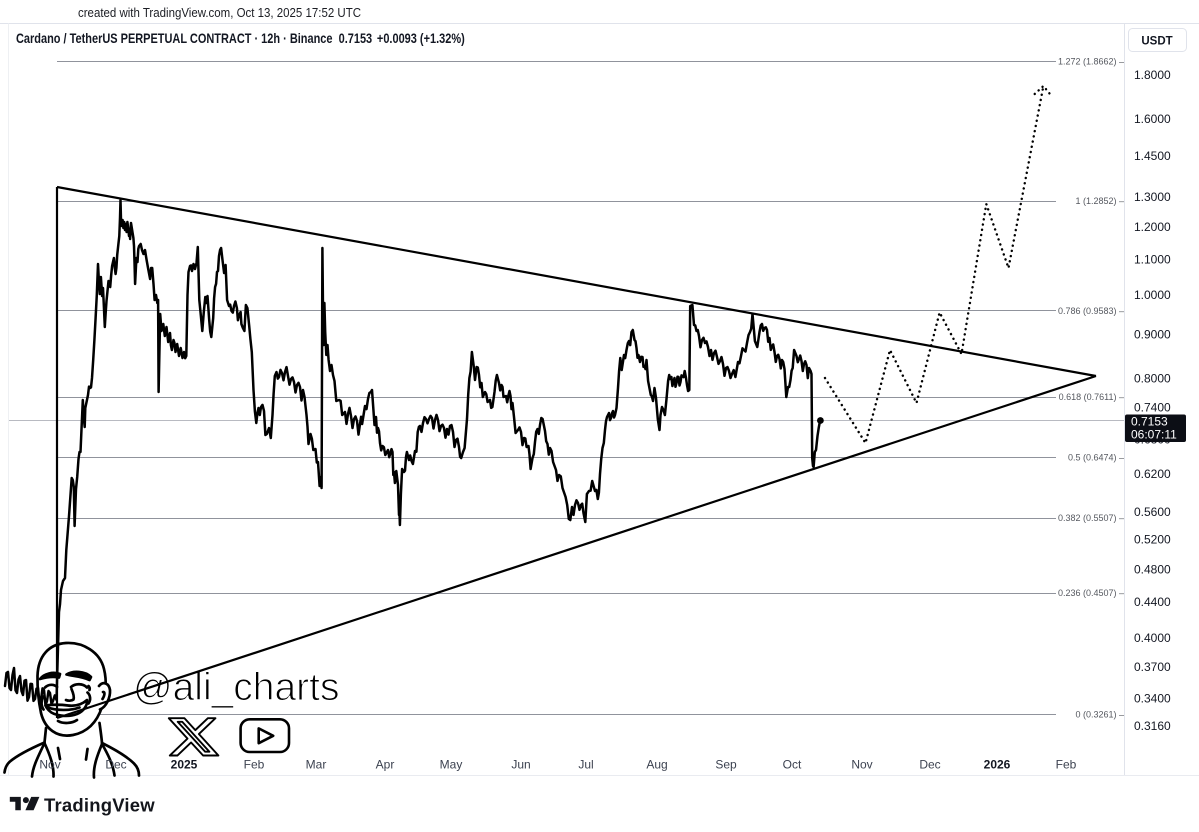 The width and height of the screenshot is (1199, 832). Describe the element at coordinates (1152, 638) in the screenshot. I see `svg-text: 0.4000` at that location.